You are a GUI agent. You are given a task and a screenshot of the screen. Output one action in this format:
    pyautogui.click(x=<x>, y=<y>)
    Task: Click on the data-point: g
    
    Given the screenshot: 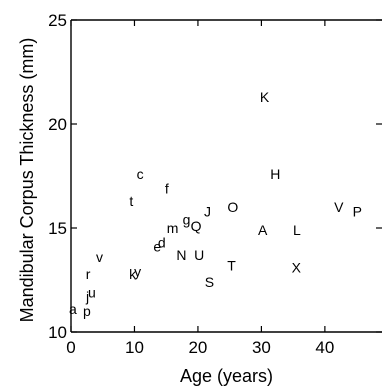 What is the action you would take?
    pyautogui.click(x=187, y=220)
    